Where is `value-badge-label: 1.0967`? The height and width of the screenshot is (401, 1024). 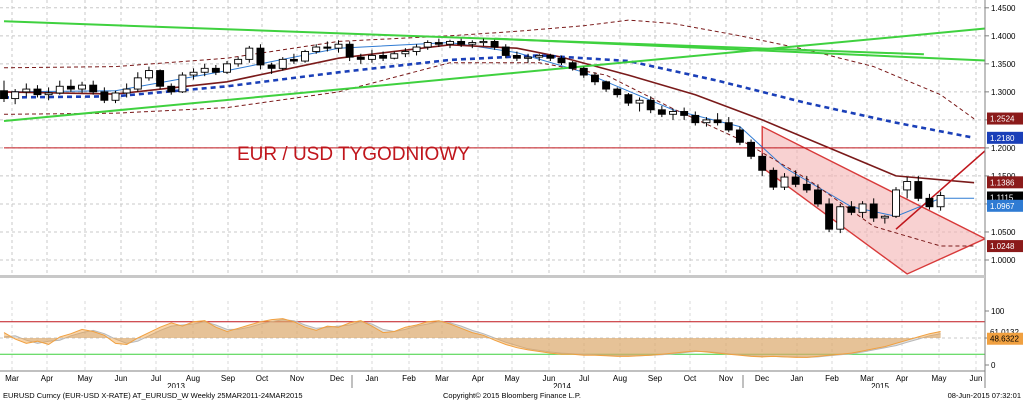
value-badge-label: 1.0967 is located at coordinates (1002, 206).